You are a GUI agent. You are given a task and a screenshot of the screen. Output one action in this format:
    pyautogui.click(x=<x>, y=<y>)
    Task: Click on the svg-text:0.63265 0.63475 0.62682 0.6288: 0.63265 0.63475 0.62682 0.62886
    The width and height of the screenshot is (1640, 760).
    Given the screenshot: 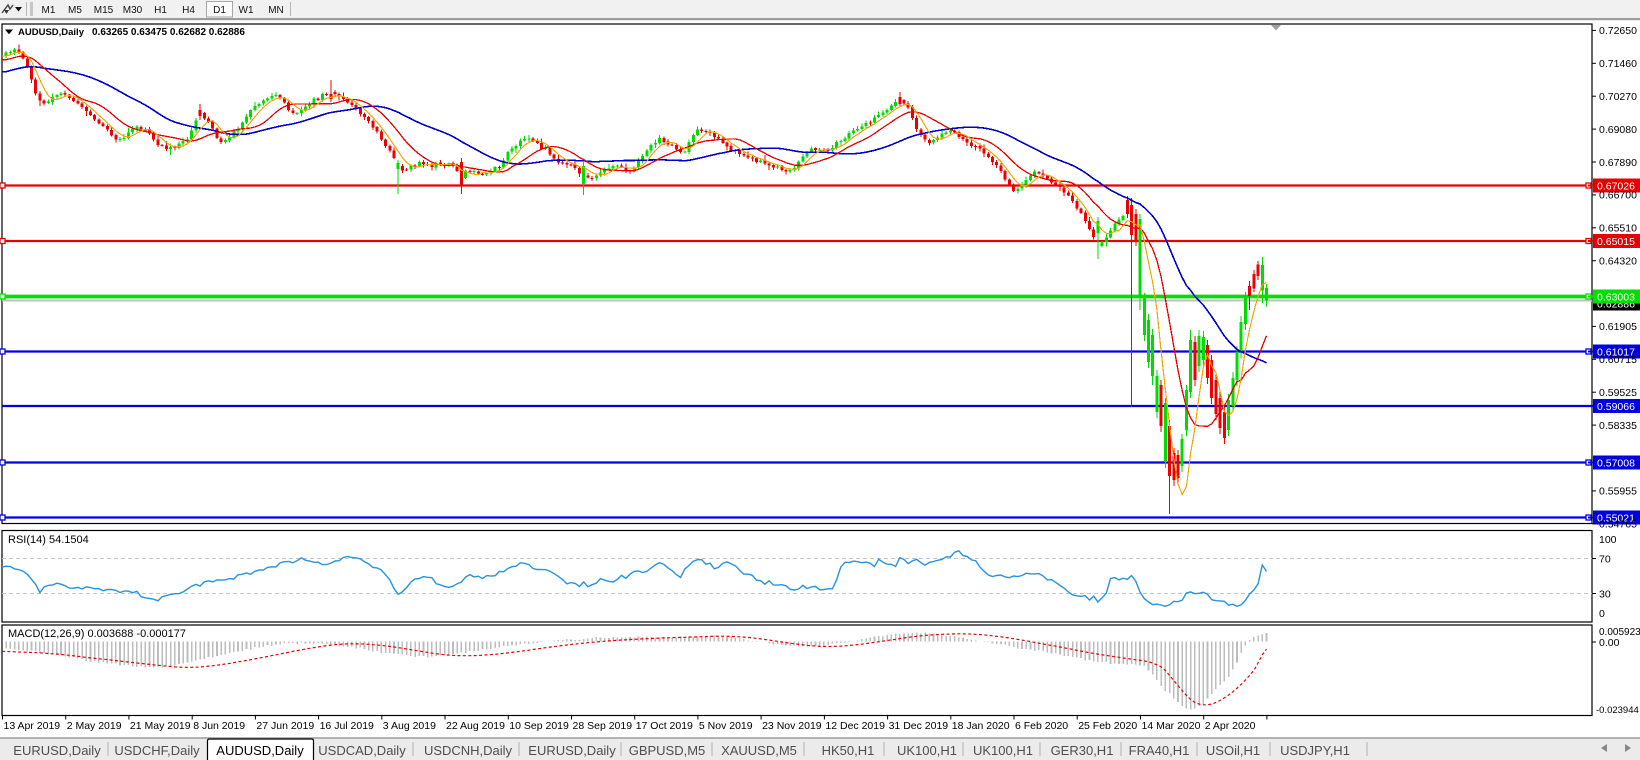 What is the action you would take?
    pyautogui.click(x=168, y=32)
    